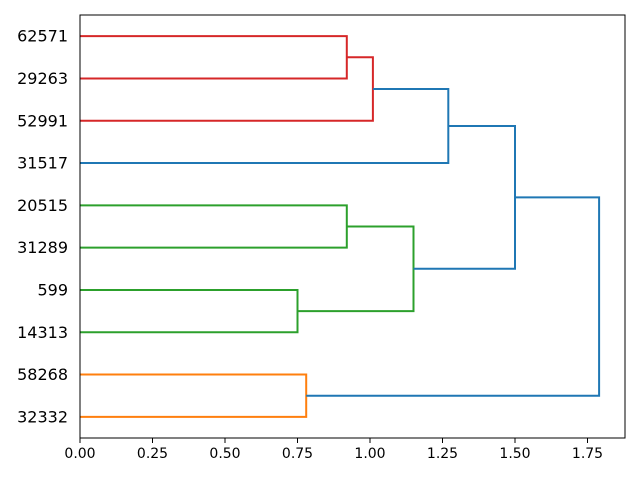  Describe the element at coordinates (189, 311) in the screenshot. I see `dendrogram-link-m5` at that location.